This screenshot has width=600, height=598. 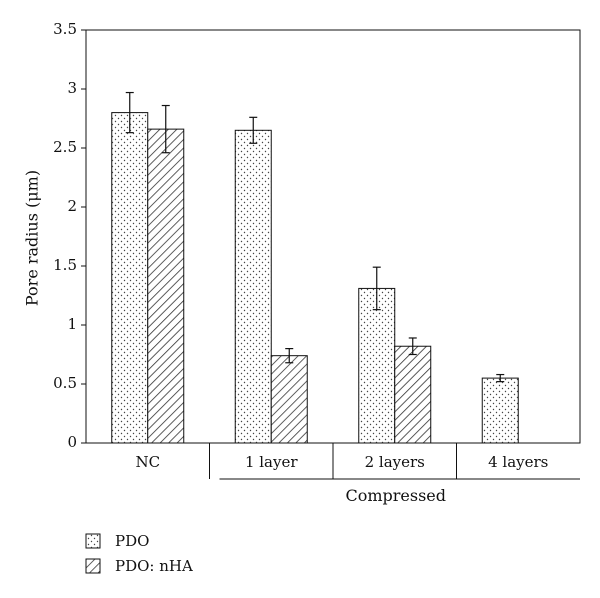 What do you see at coordinates (65, 383) in the screenshot?
I see `y-tick-label: 0.5` at bounding box center [65, 383].